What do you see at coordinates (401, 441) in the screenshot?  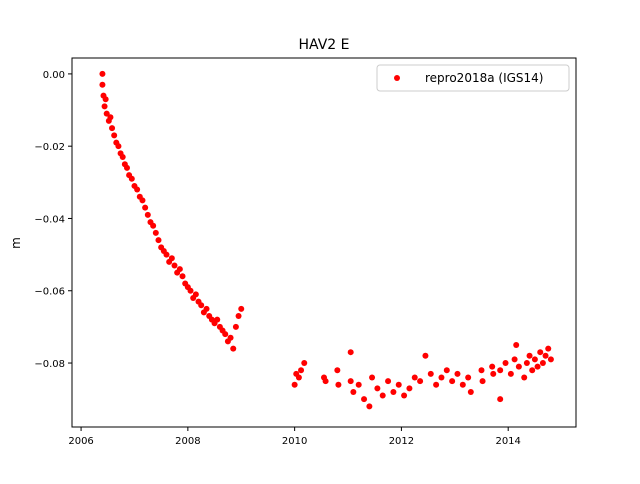 I see `x-tick-label: 2012` at bounding box center [401, 441].